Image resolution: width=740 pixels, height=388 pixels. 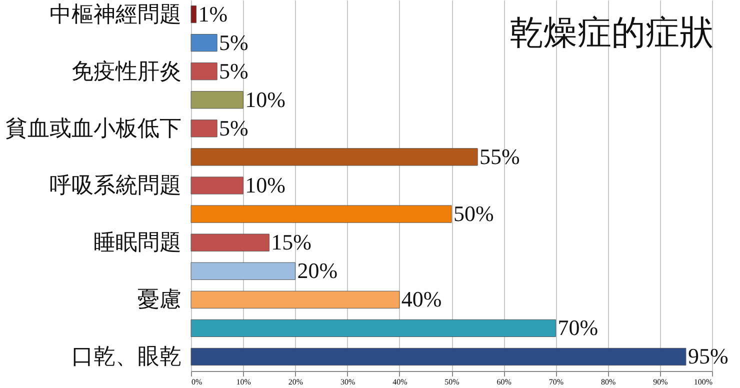 What do you see at coordinates (138, 242) in the screenshot?
I see `y-tick-label: 睡眠問題` at bounding box center [138, 242].